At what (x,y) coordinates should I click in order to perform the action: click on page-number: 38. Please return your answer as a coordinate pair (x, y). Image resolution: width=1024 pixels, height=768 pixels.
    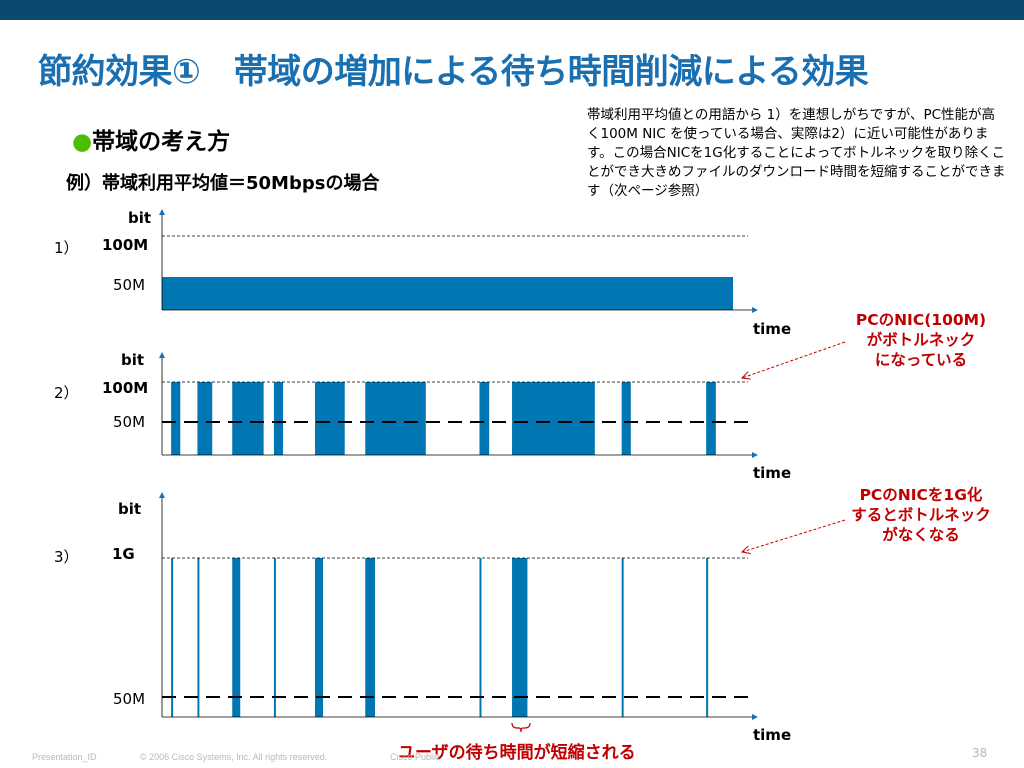
    Looking at the image, I should click on (980, 753).